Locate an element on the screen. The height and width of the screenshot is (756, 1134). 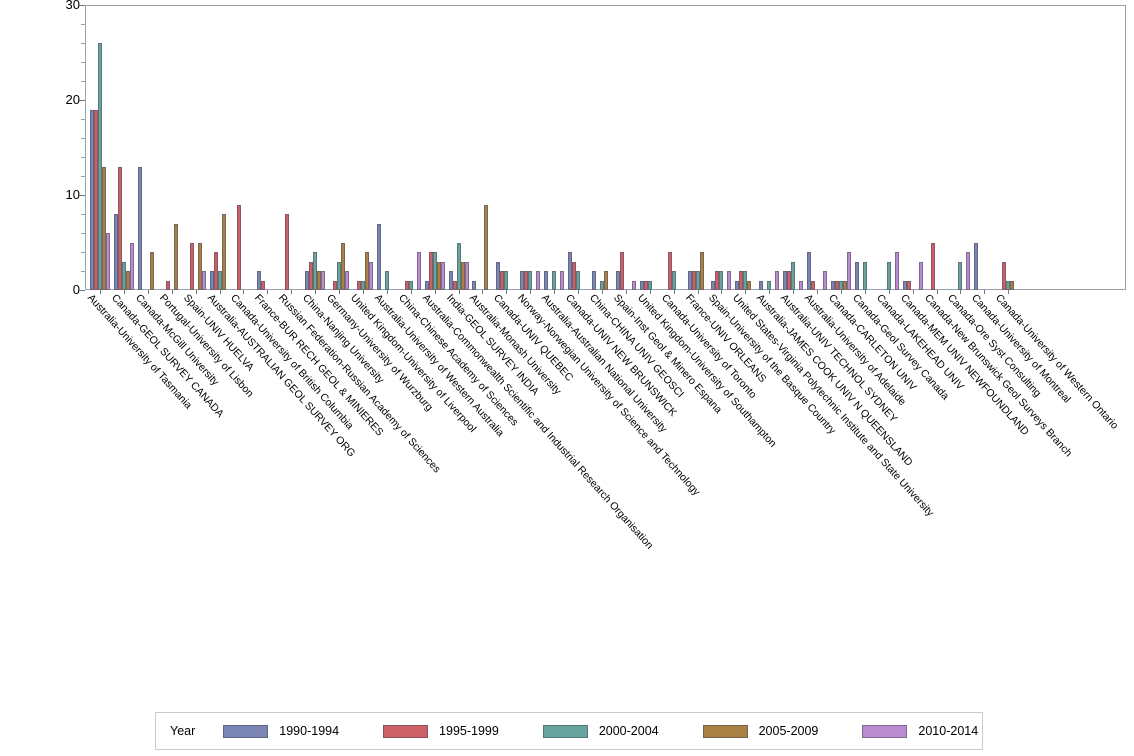
legend-item: 2010-2014 is located at coordinates (920, 731).